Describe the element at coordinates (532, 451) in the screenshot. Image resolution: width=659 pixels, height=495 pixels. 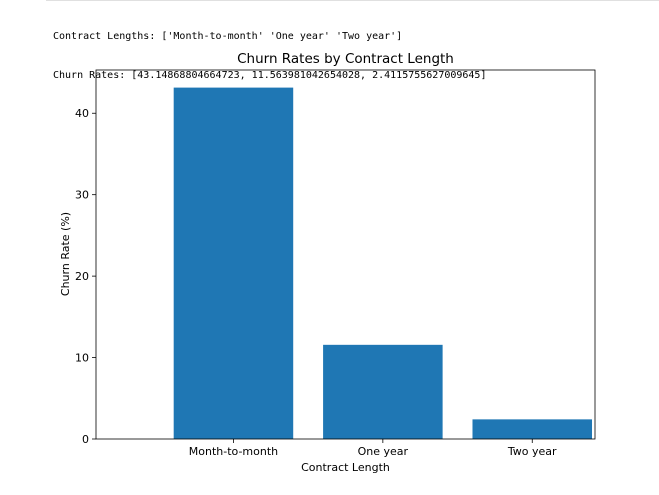
I see `x-tick-label-2: Two year` at that location.